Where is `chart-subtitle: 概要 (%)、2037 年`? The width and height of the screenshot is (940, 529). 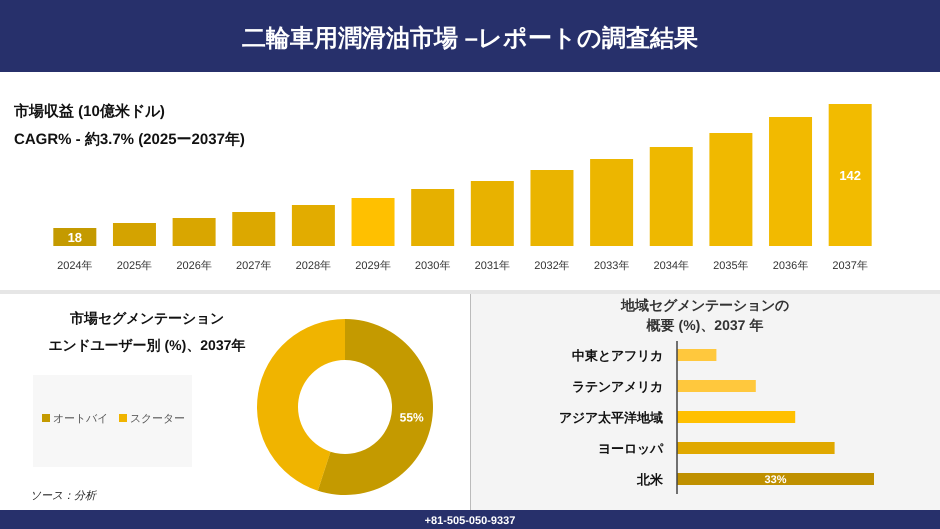
chart-subtitle: 概要 (%)、2037 年 is located at coordinates (705, 325).